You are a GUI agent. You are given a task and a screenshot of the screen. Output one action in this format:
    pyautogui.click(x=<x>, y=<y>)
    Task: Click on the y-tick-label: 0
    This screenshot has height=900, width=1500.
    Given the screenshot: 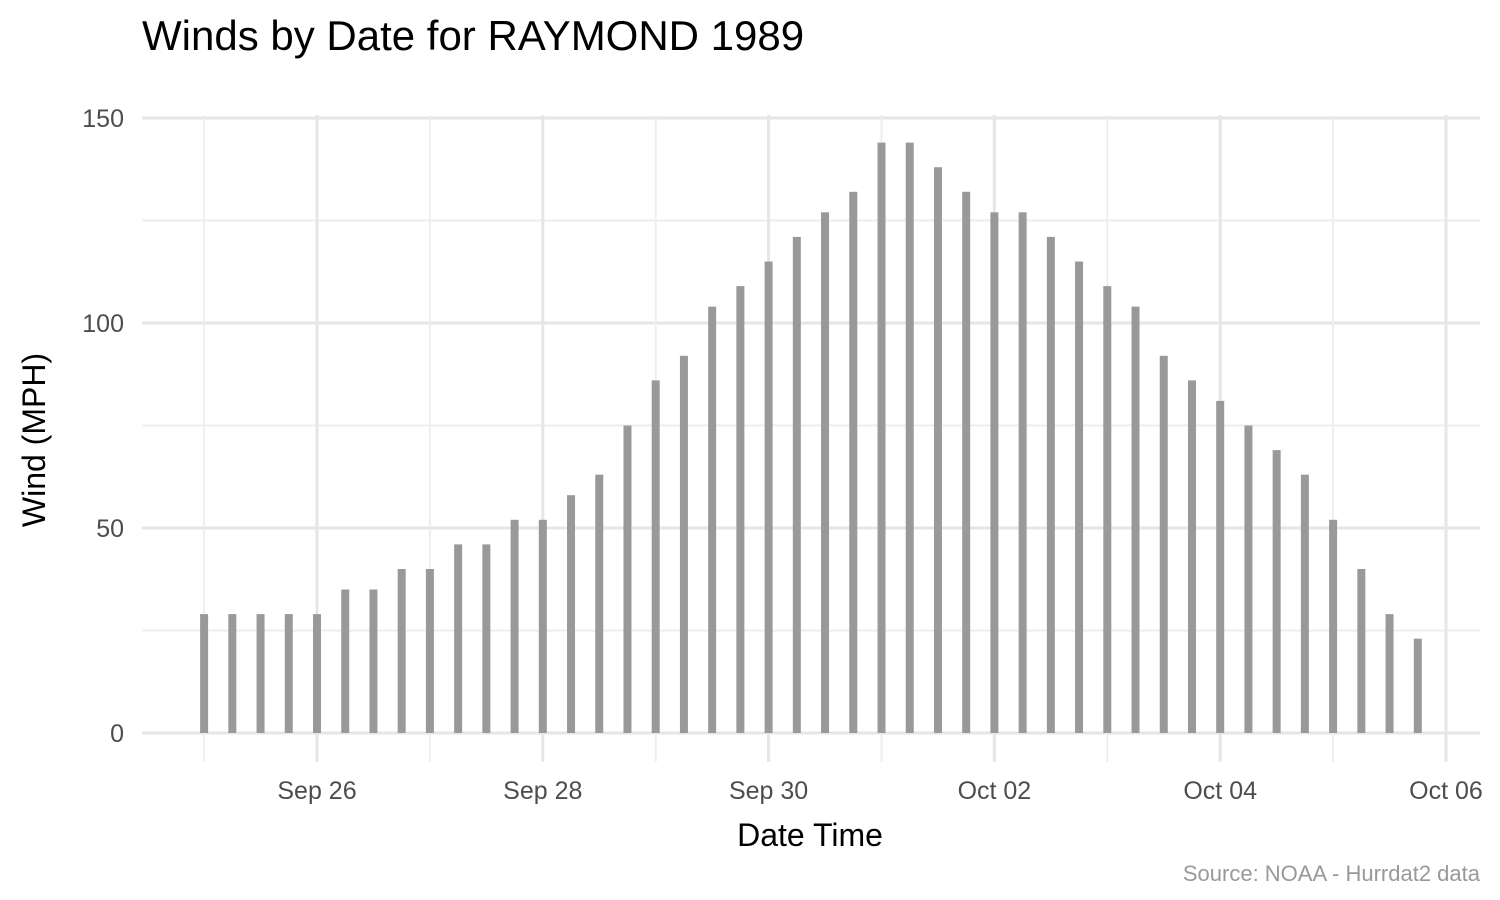 What is the action you would take?
    pyautogui.click(x=117, y=734)
    